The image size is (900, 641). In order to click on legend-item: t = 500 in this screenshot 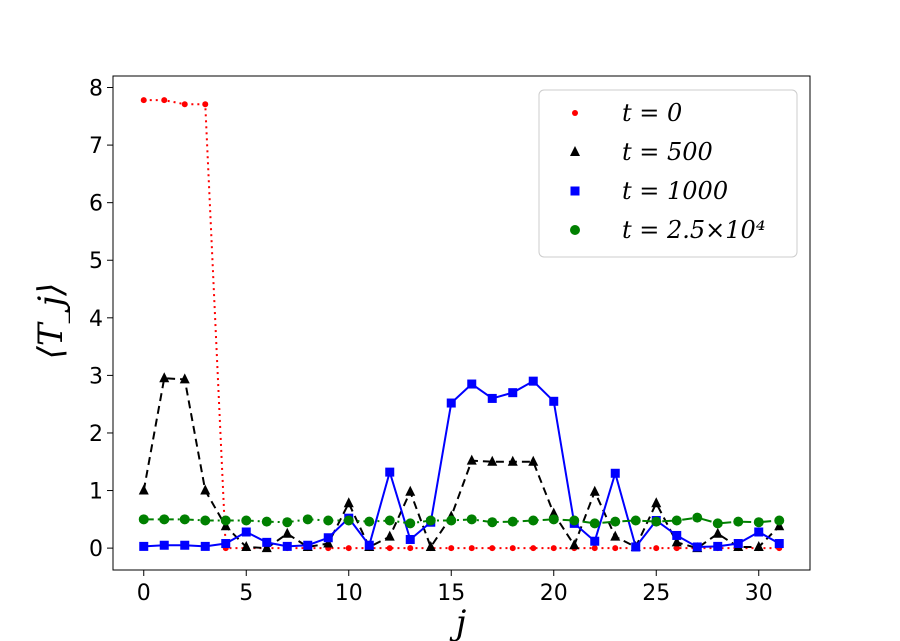, I will do `click(641, 152)`.